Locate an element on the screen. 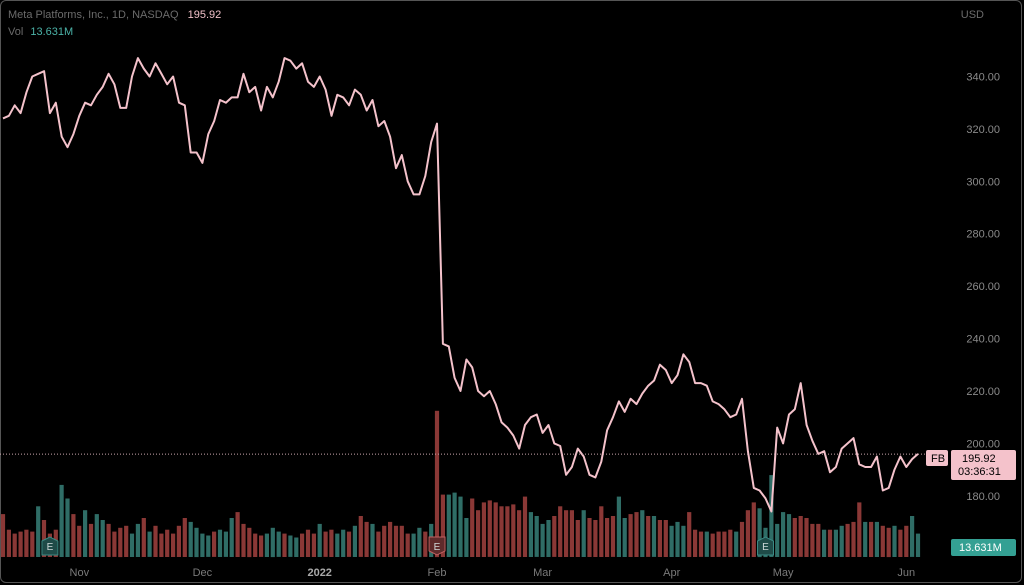 The image size is (1024, 585). currency-label: USD is located at coordinates (972, 15).